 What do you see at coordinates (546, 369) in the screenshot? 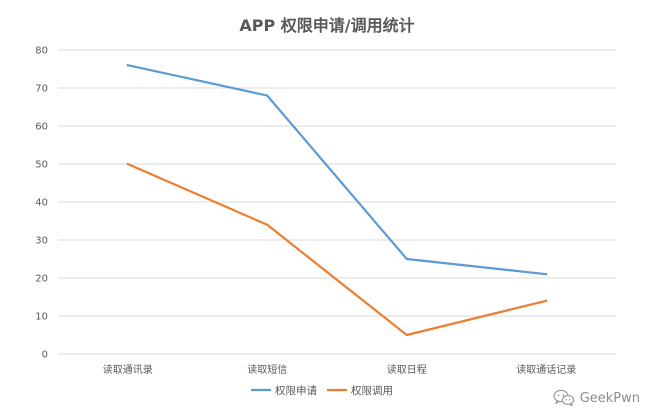
I see `x-tick-label: 读取通话记录` at bounding box center [546, 369].